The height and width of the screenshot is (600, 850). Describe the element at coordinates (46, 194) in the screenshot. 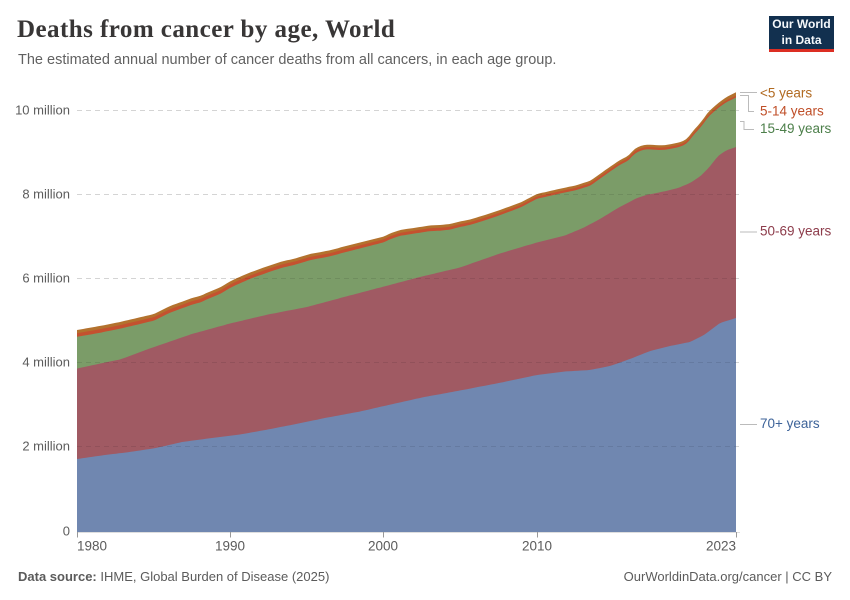

I see `svg-text: 8 million` at that location.